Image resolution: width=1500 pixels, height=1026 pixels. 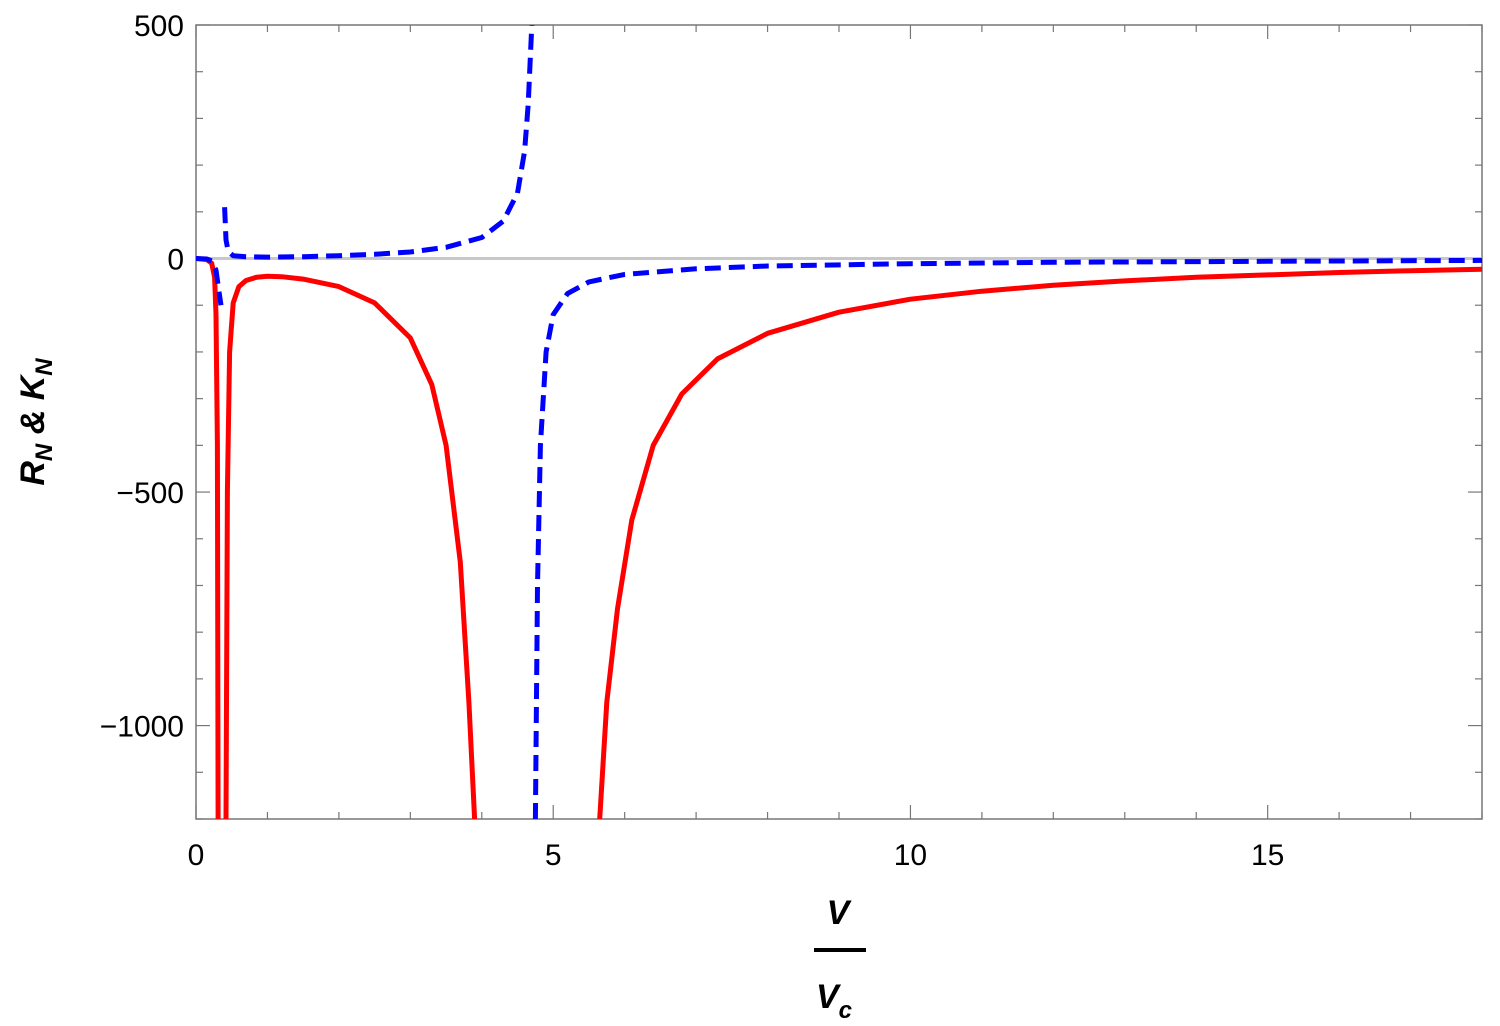 I want to click on y-axis-r-sub: N, so click(x=44, y=452).